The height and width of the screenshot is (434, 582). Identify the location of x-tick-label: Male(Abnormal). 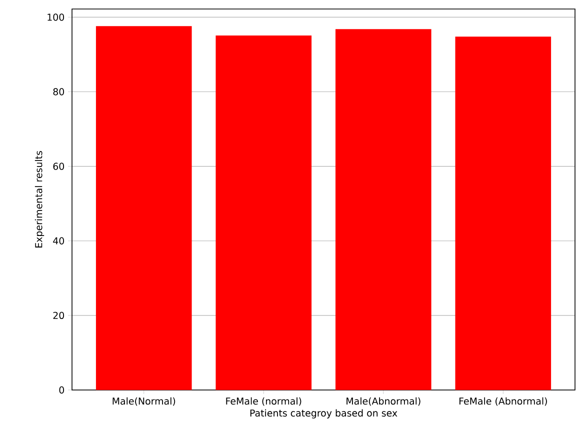
(383, 401).